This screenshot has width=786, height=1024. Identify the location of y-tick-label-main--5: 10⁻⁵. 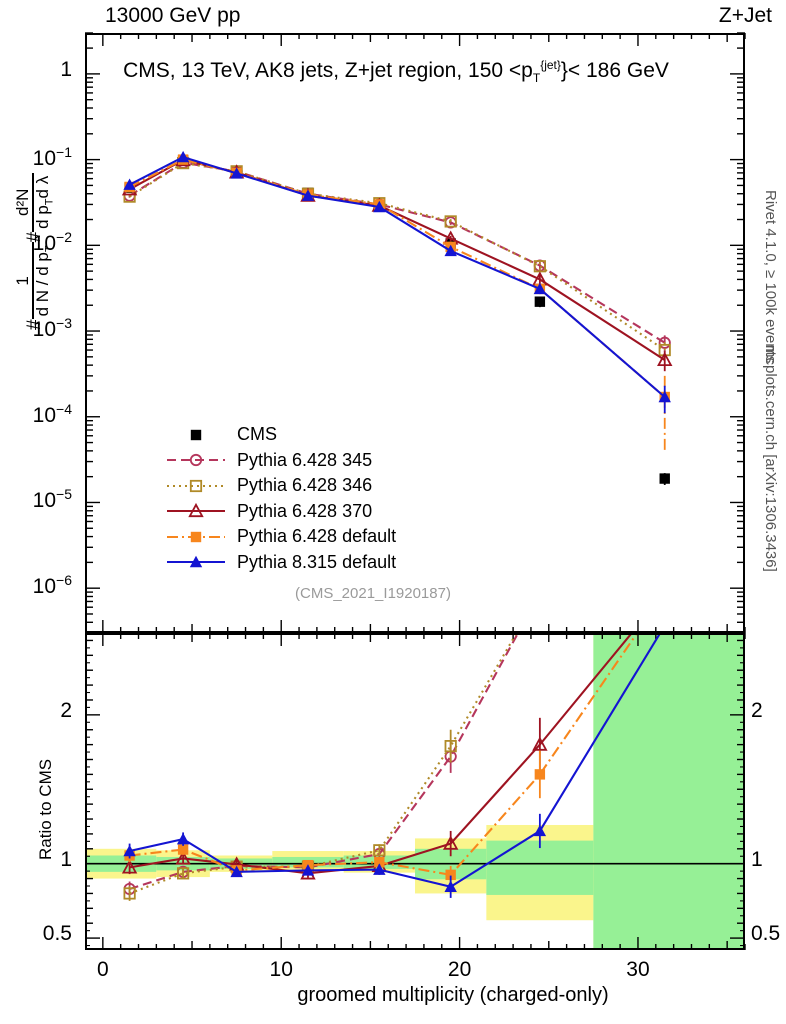
(52, 499).